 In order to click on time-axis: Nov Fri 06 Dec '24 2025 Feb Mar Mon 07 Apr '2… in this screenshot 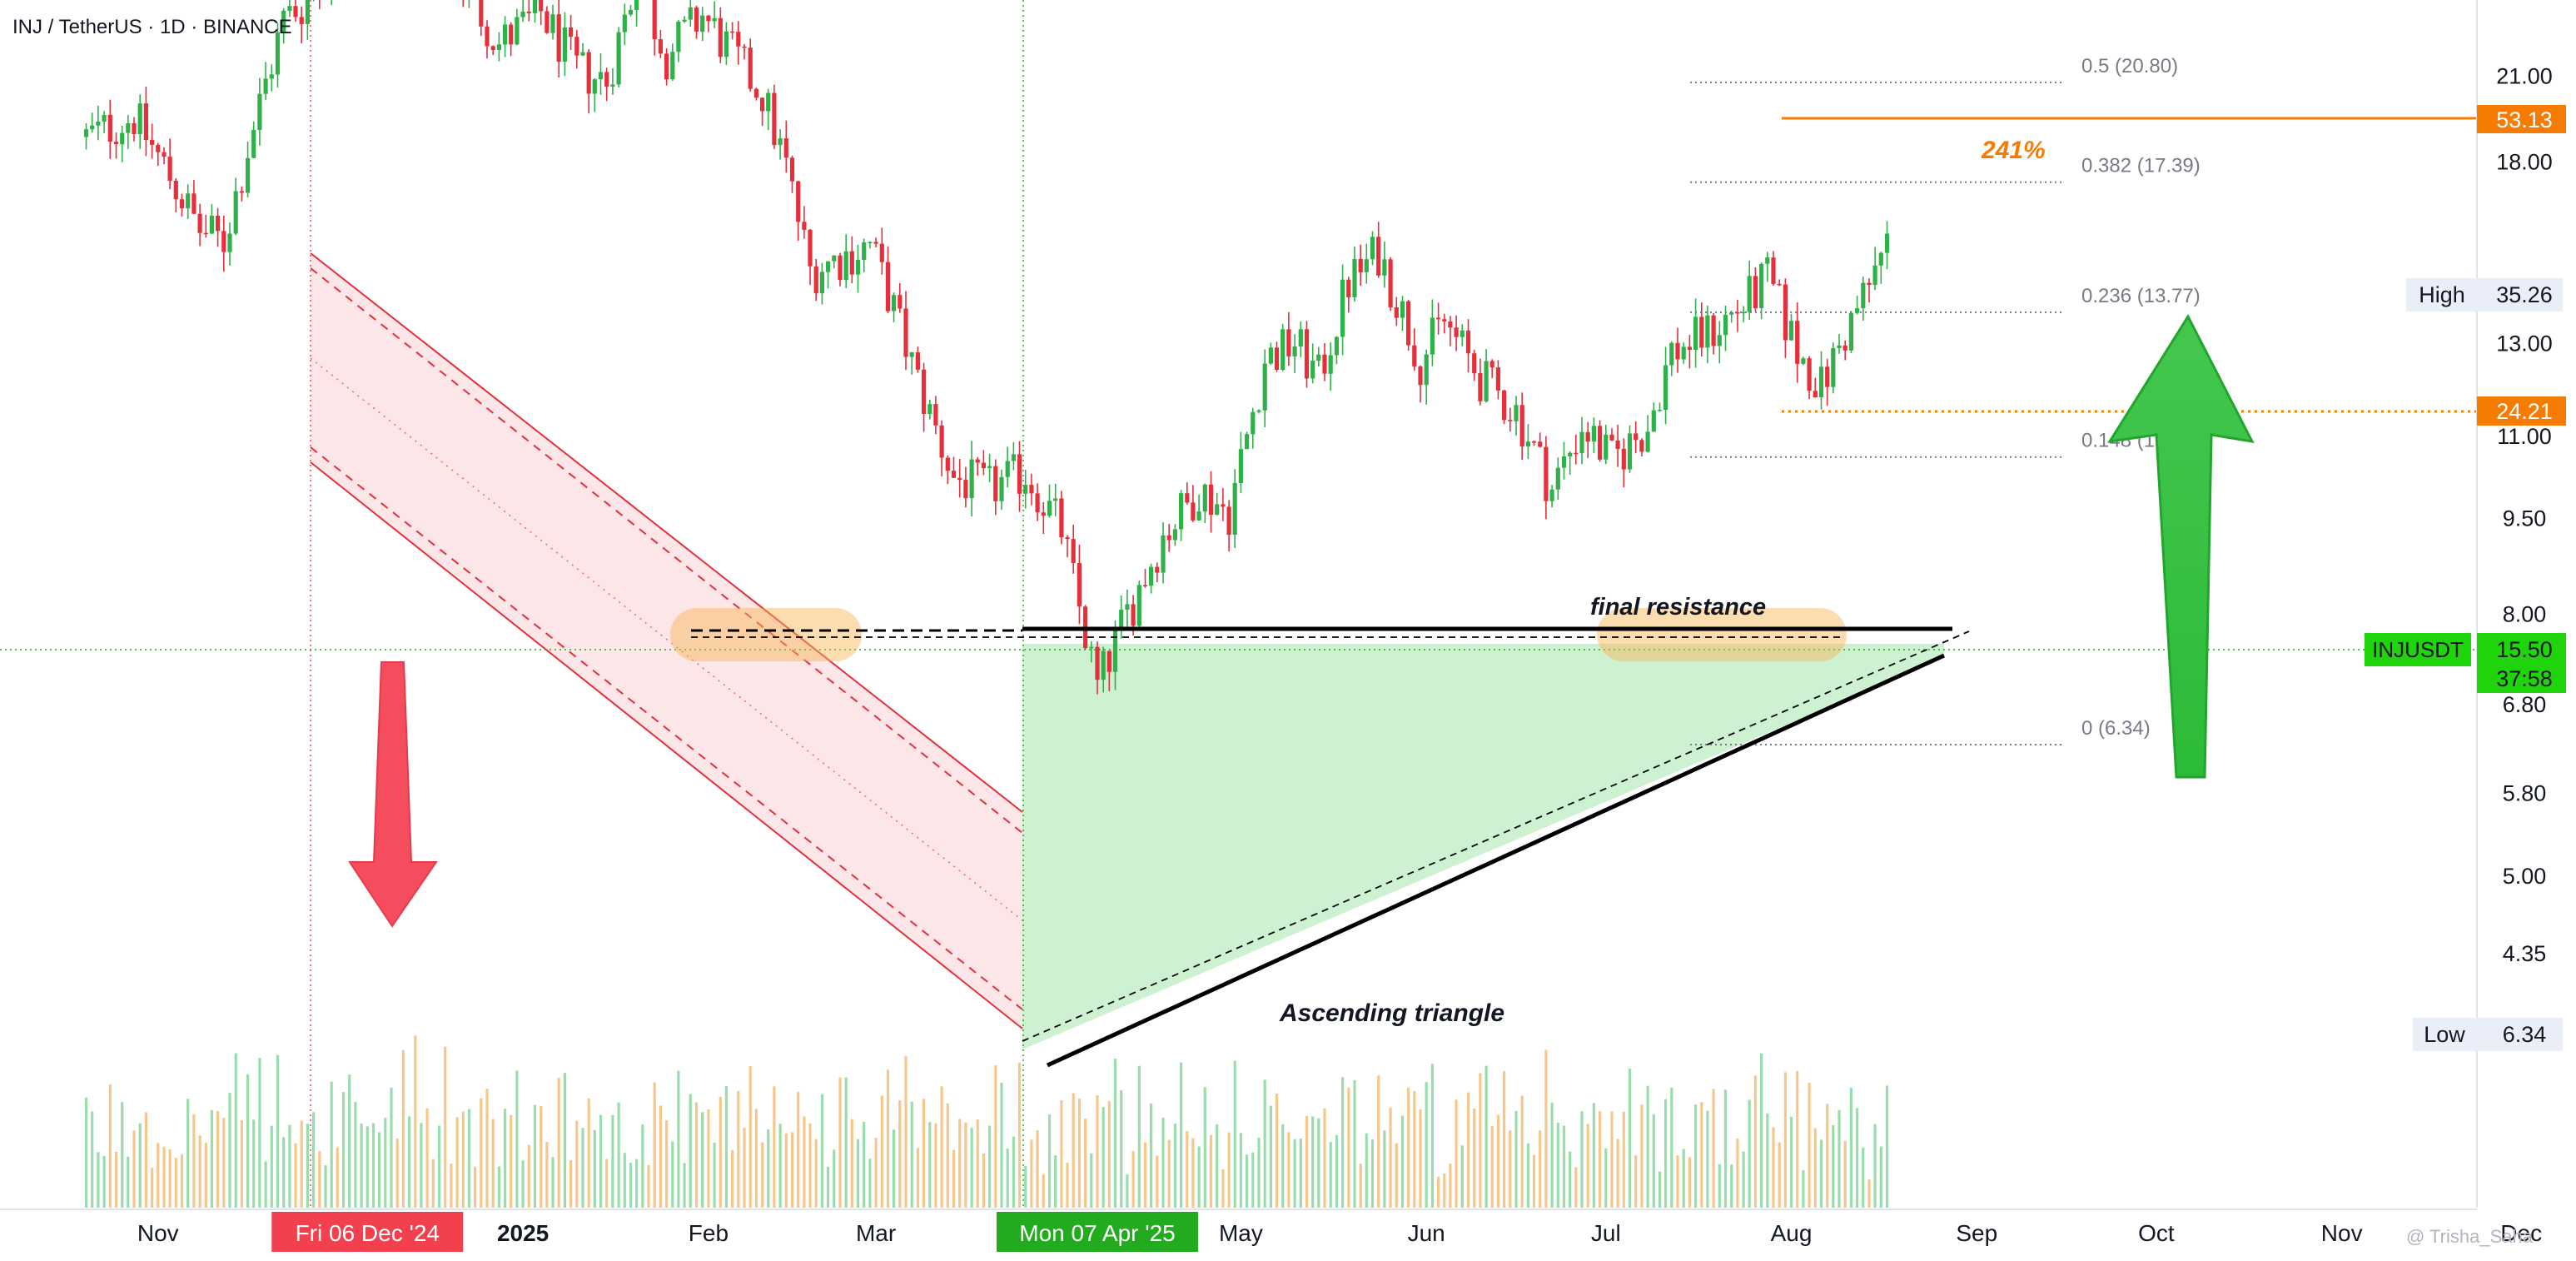, I will do `click(1339, 1232)`.